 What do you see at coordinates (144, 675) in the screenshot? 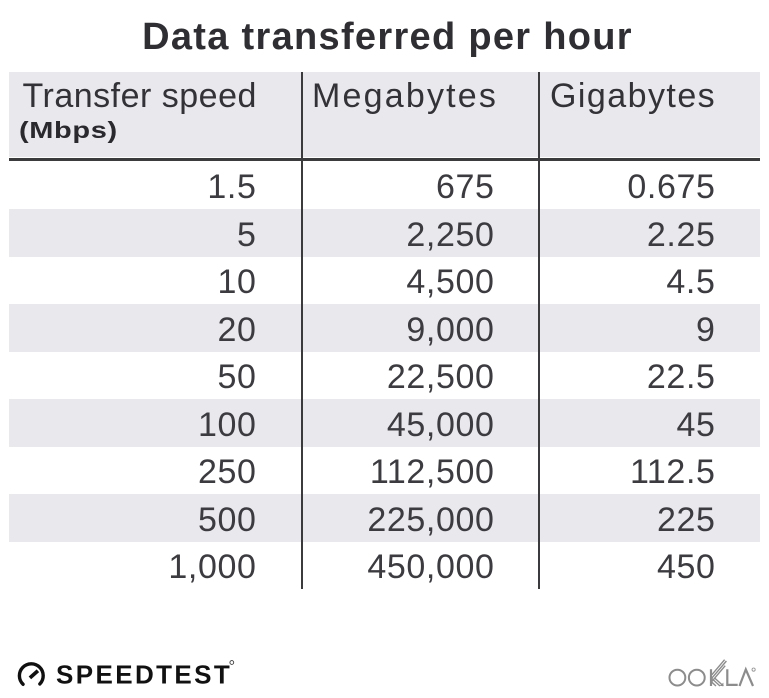
I see `svg-text: SPEEDTEST` at bounding box center [144, 675].